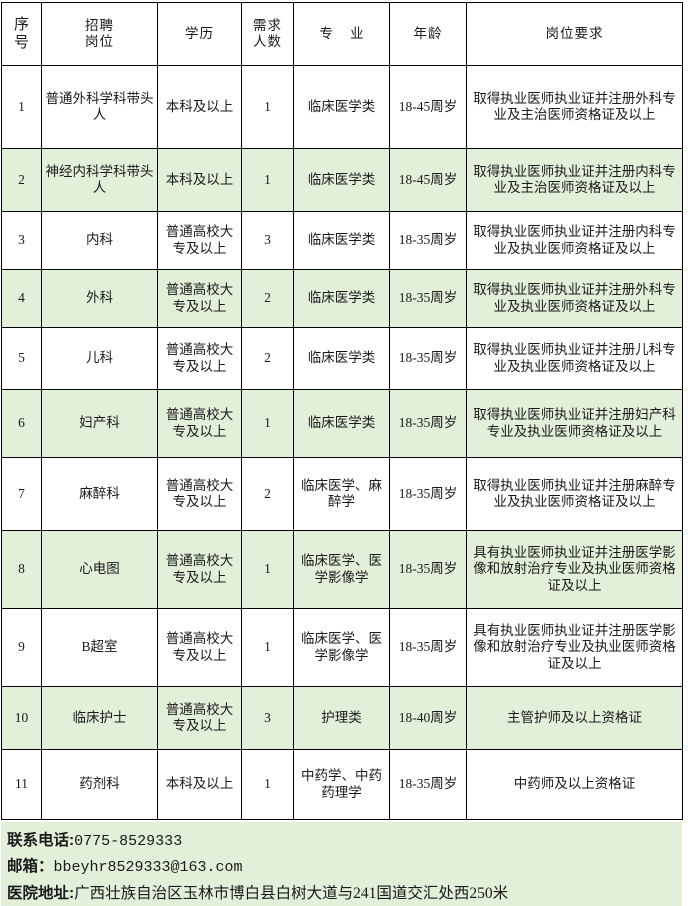  I want to click on cell-requirements: 取得执业医师执业证并注册妇产科专业及执业医师资格证及以上, so click(574, 423).